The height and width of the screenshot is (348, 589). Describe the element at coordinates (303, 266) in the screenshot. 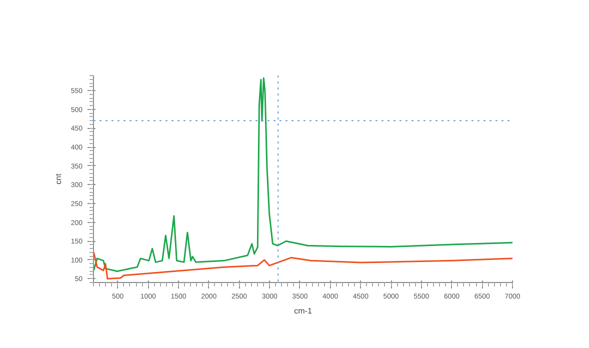

I see `line-series` at that location.